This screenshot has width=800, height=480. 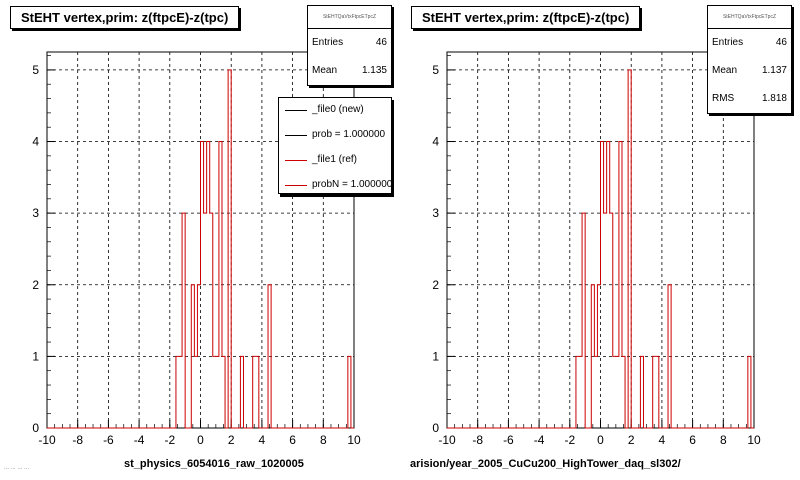 I want to click on legend-entry: _file1 (ref), so click(x=335, y=160).